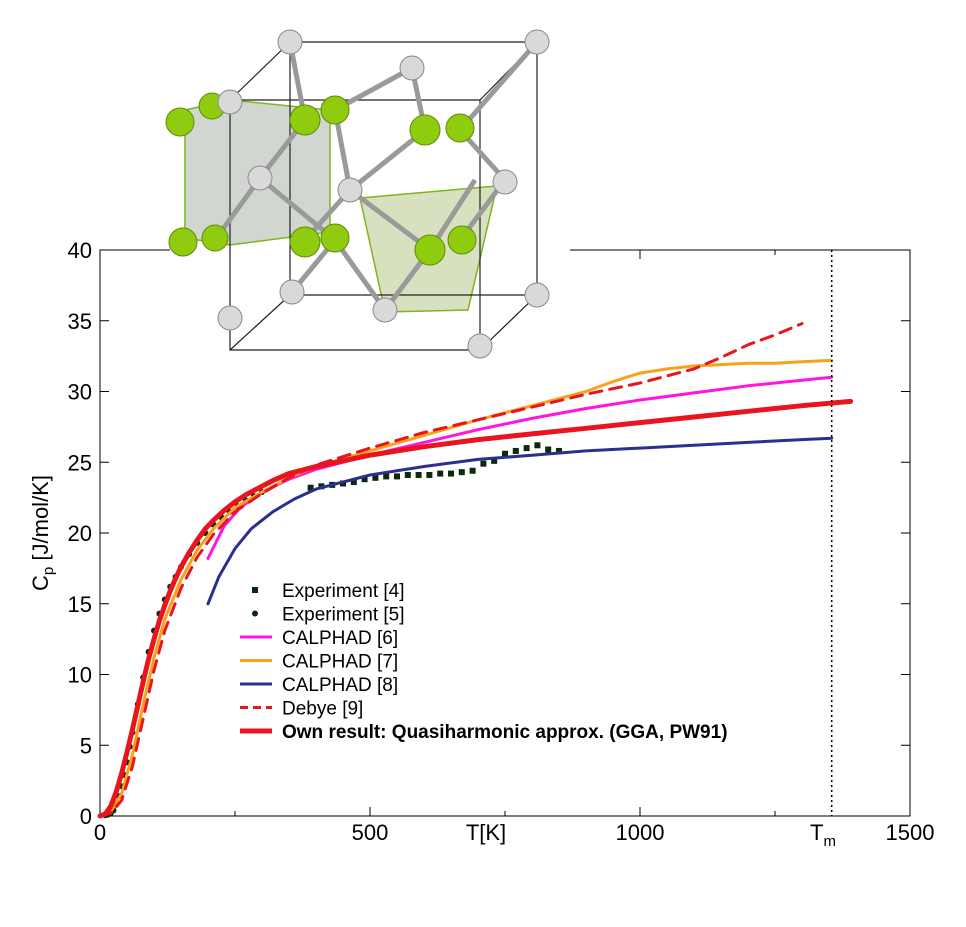 The image size is (966, 927). I want to click on series-line, so click(520, 521).